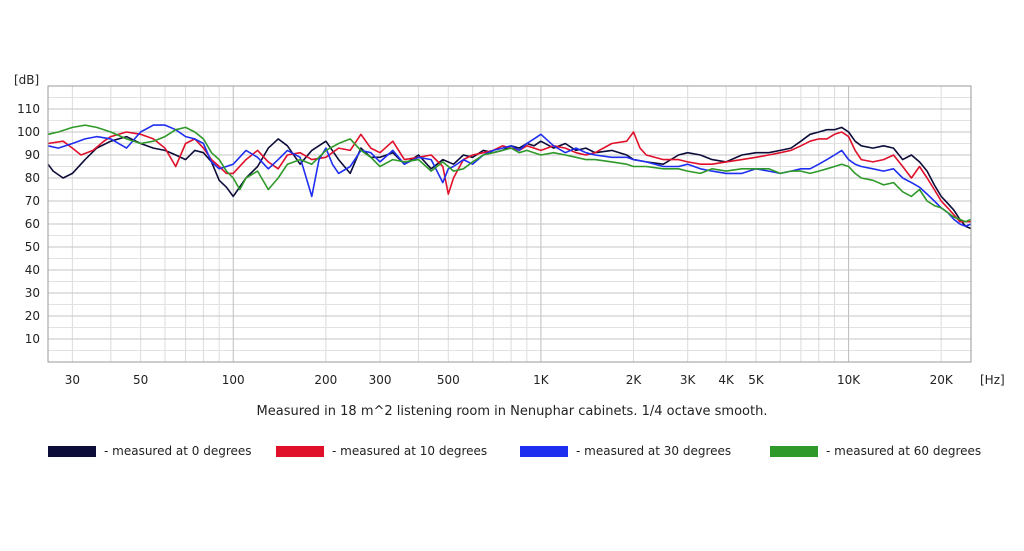 This screenshot has width=1024, height=551. I want to click on y-tick-label: 40, so click(32, 270).